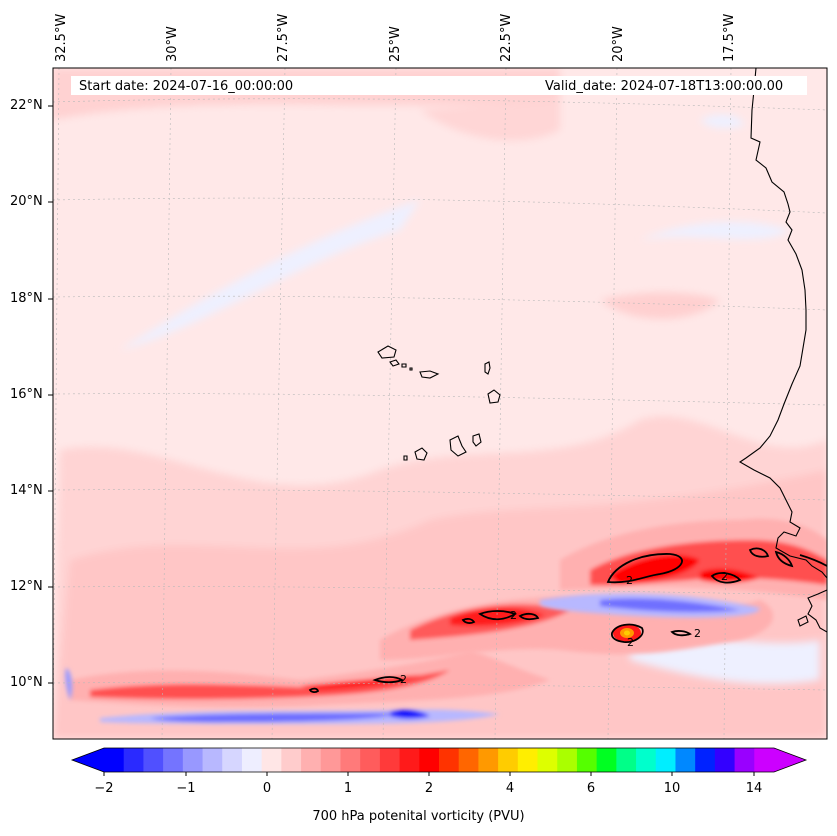 The height and width of the screenshot is (836, 837). I want to click on cb-tick-4: 4, so click(510, 788).